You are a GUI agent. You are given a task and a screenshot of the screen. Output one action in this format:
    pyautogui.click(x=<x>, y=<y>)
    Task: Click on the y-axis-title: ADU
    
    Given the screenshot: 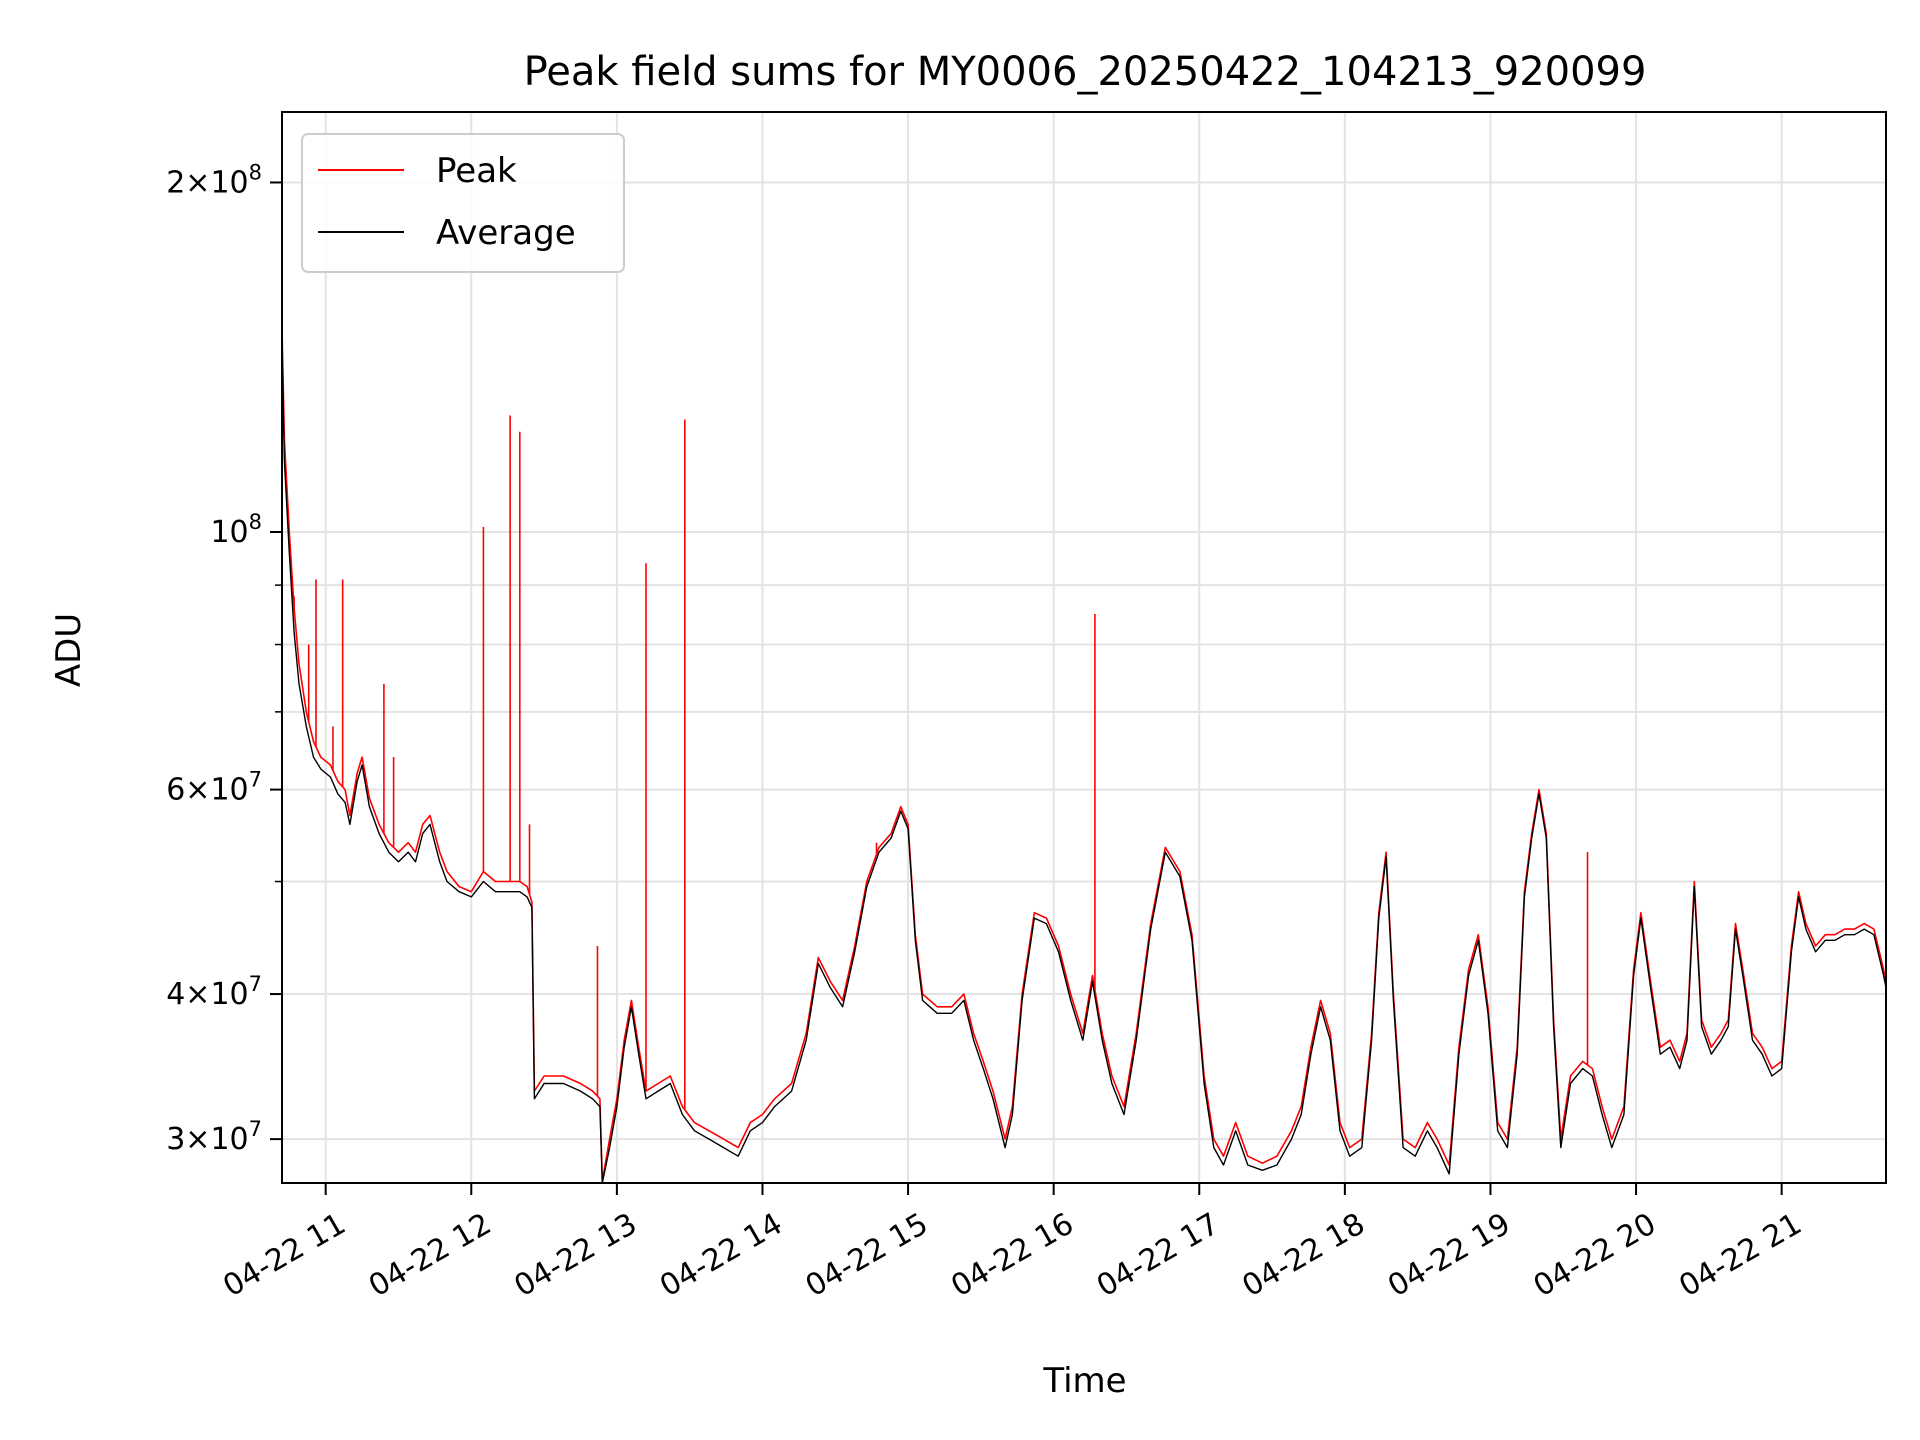 What is the action you would take?
    pyautogui.click(x=69, y=650)
    